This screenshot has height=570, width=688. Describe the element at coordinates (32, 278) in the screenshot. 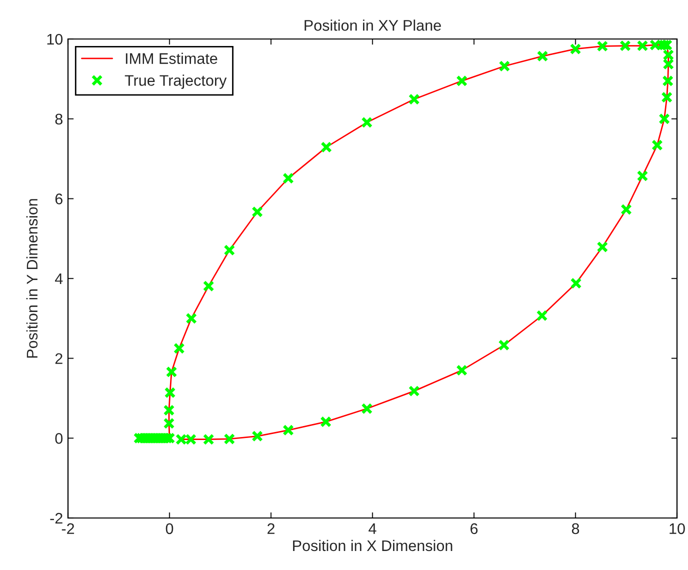

I see `y-axis-title: Position in Y Dimension` at that location.